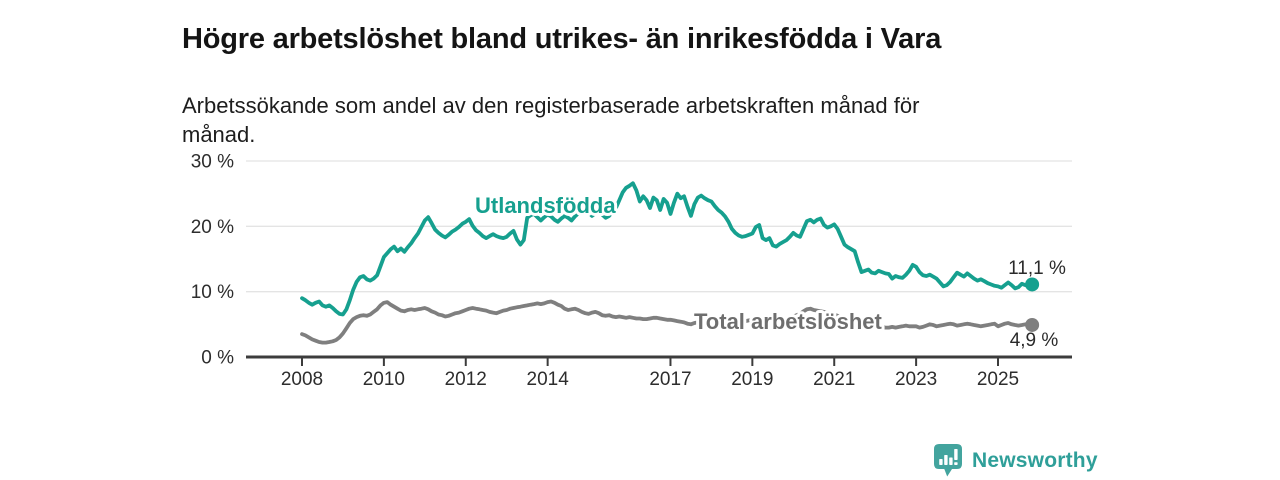 This screenshot has width=1280, height=480. What do you see at coordinates (667, 322) in the screenshot?
I see `series-line-total` at bounding box center [667, 322].